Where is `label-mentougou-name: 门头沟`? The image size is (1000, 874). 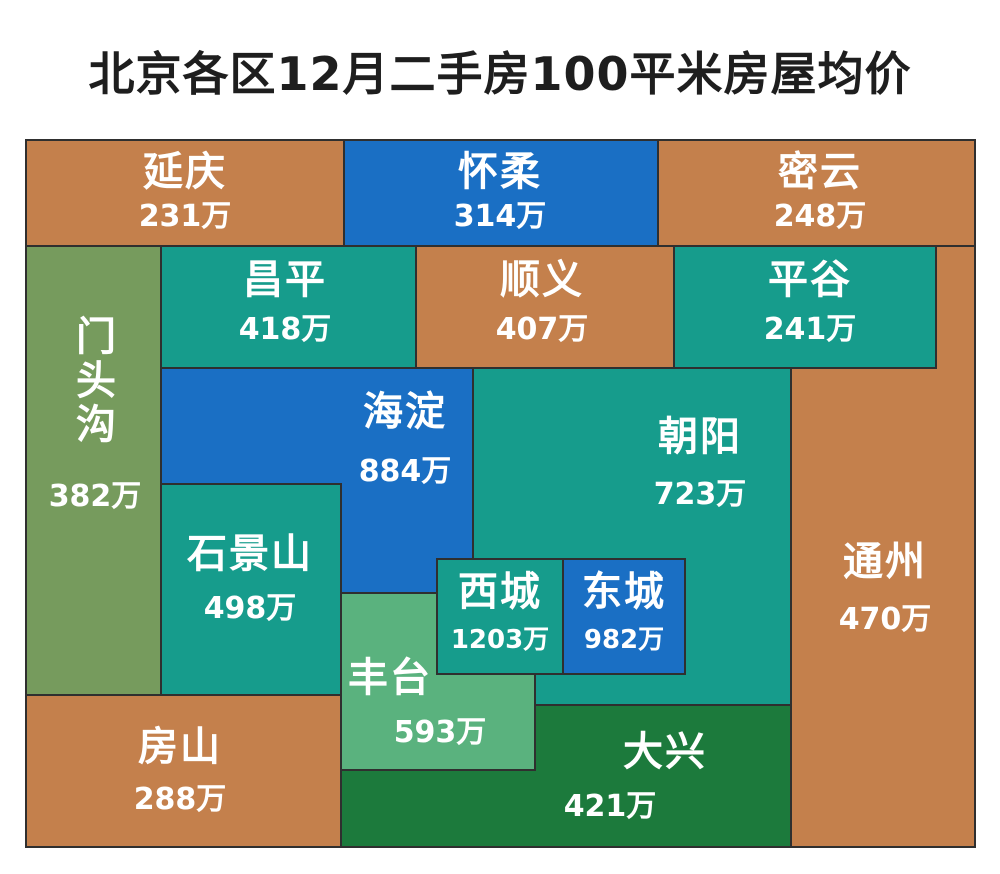
label-mentougou-name: 门头沟 is located at coordinates (92, 381).